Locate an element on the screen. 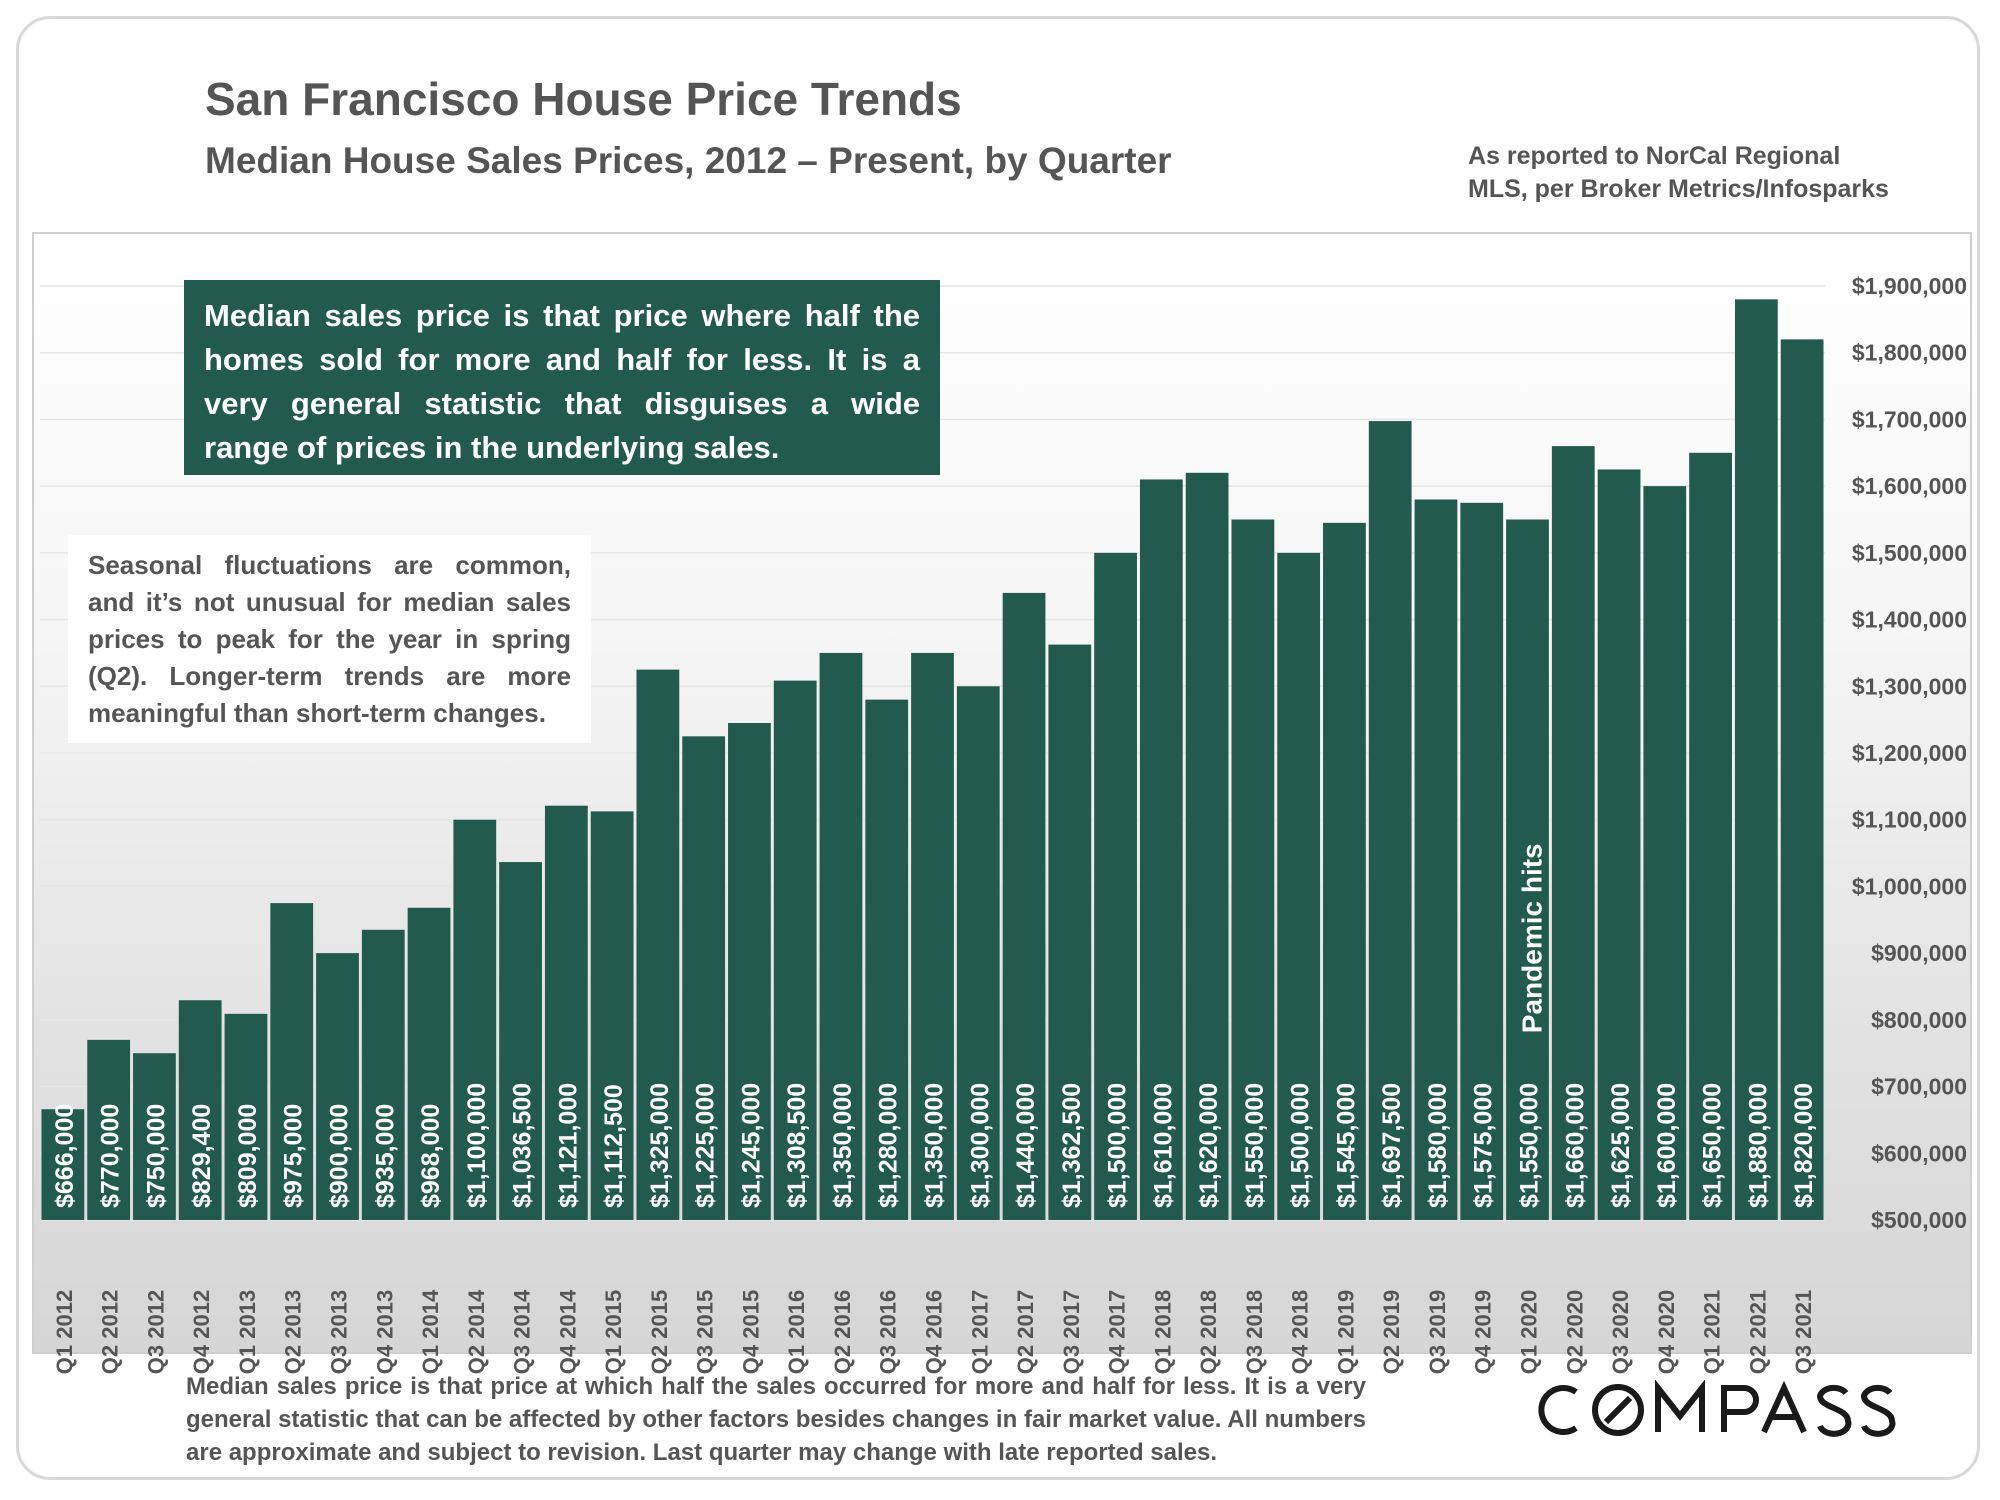 The width and height of the screenshot is (2000, 1500). x-tick-label: Q4 2014 is located at coordinates (567, 1331).